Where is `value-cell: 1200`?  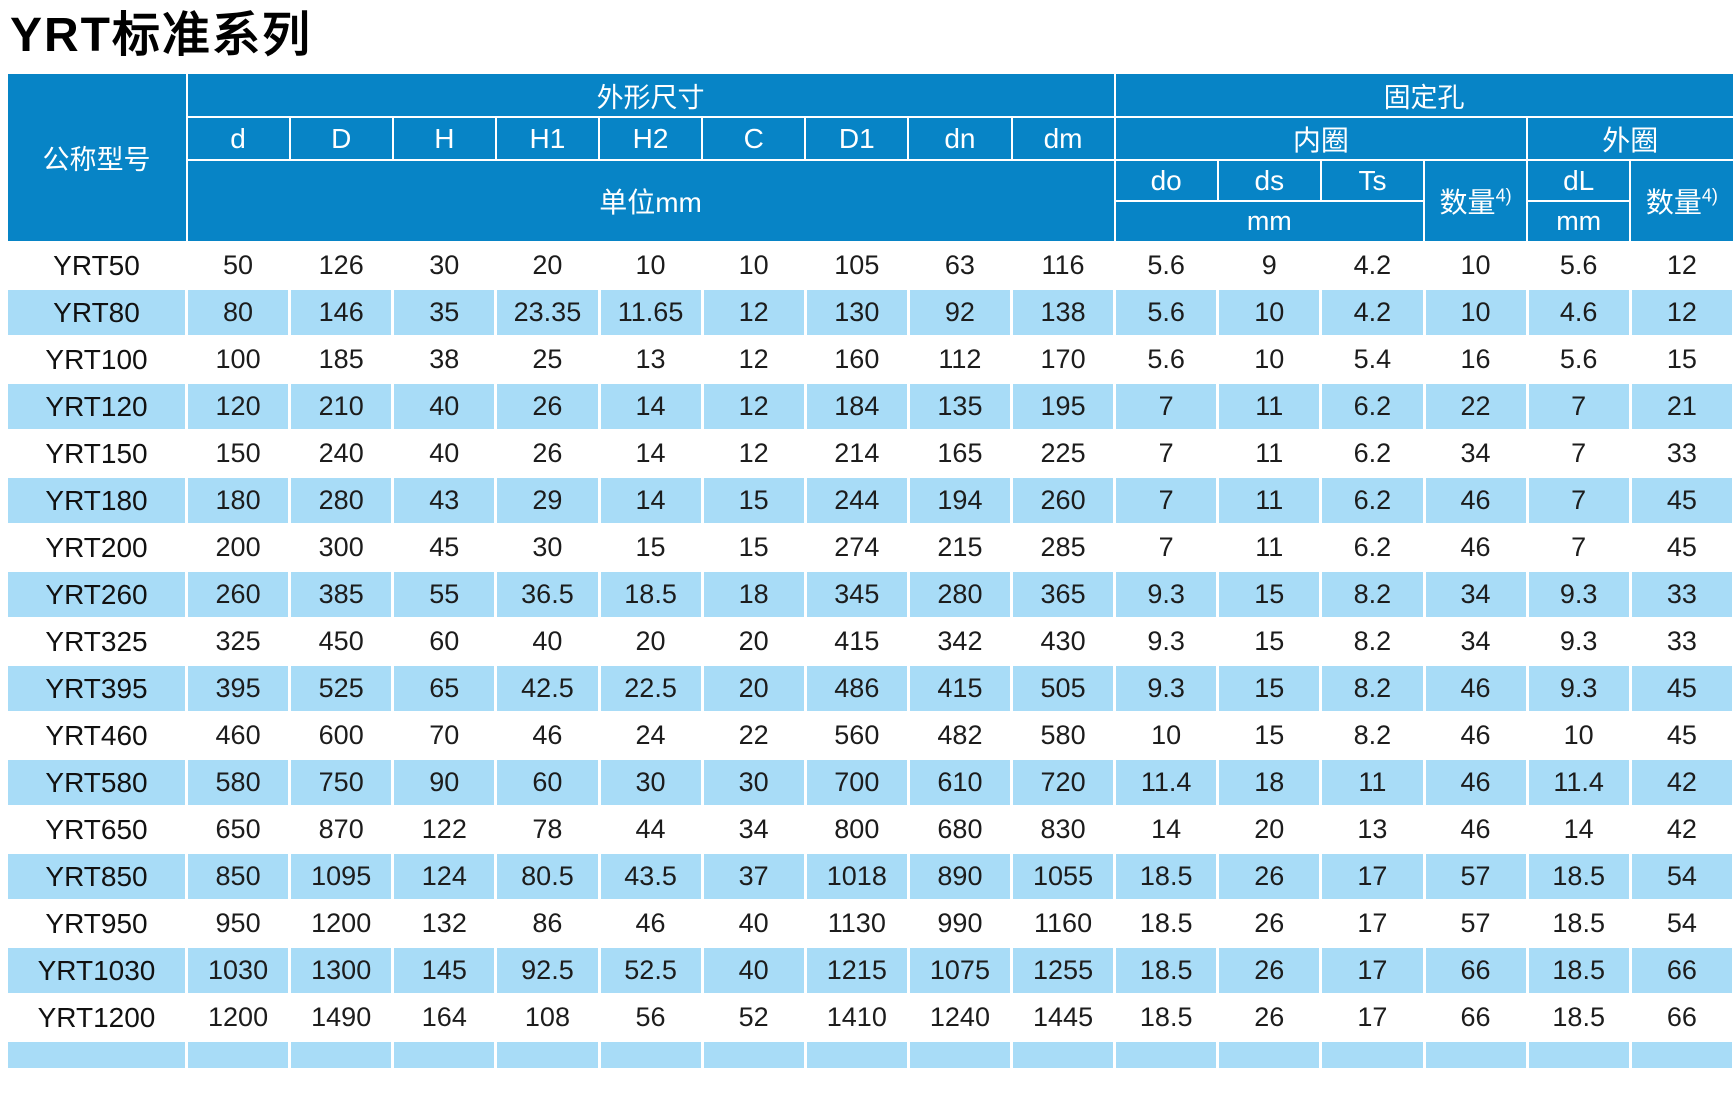 value-cell: 1200 is located at coordinates (341, 923).